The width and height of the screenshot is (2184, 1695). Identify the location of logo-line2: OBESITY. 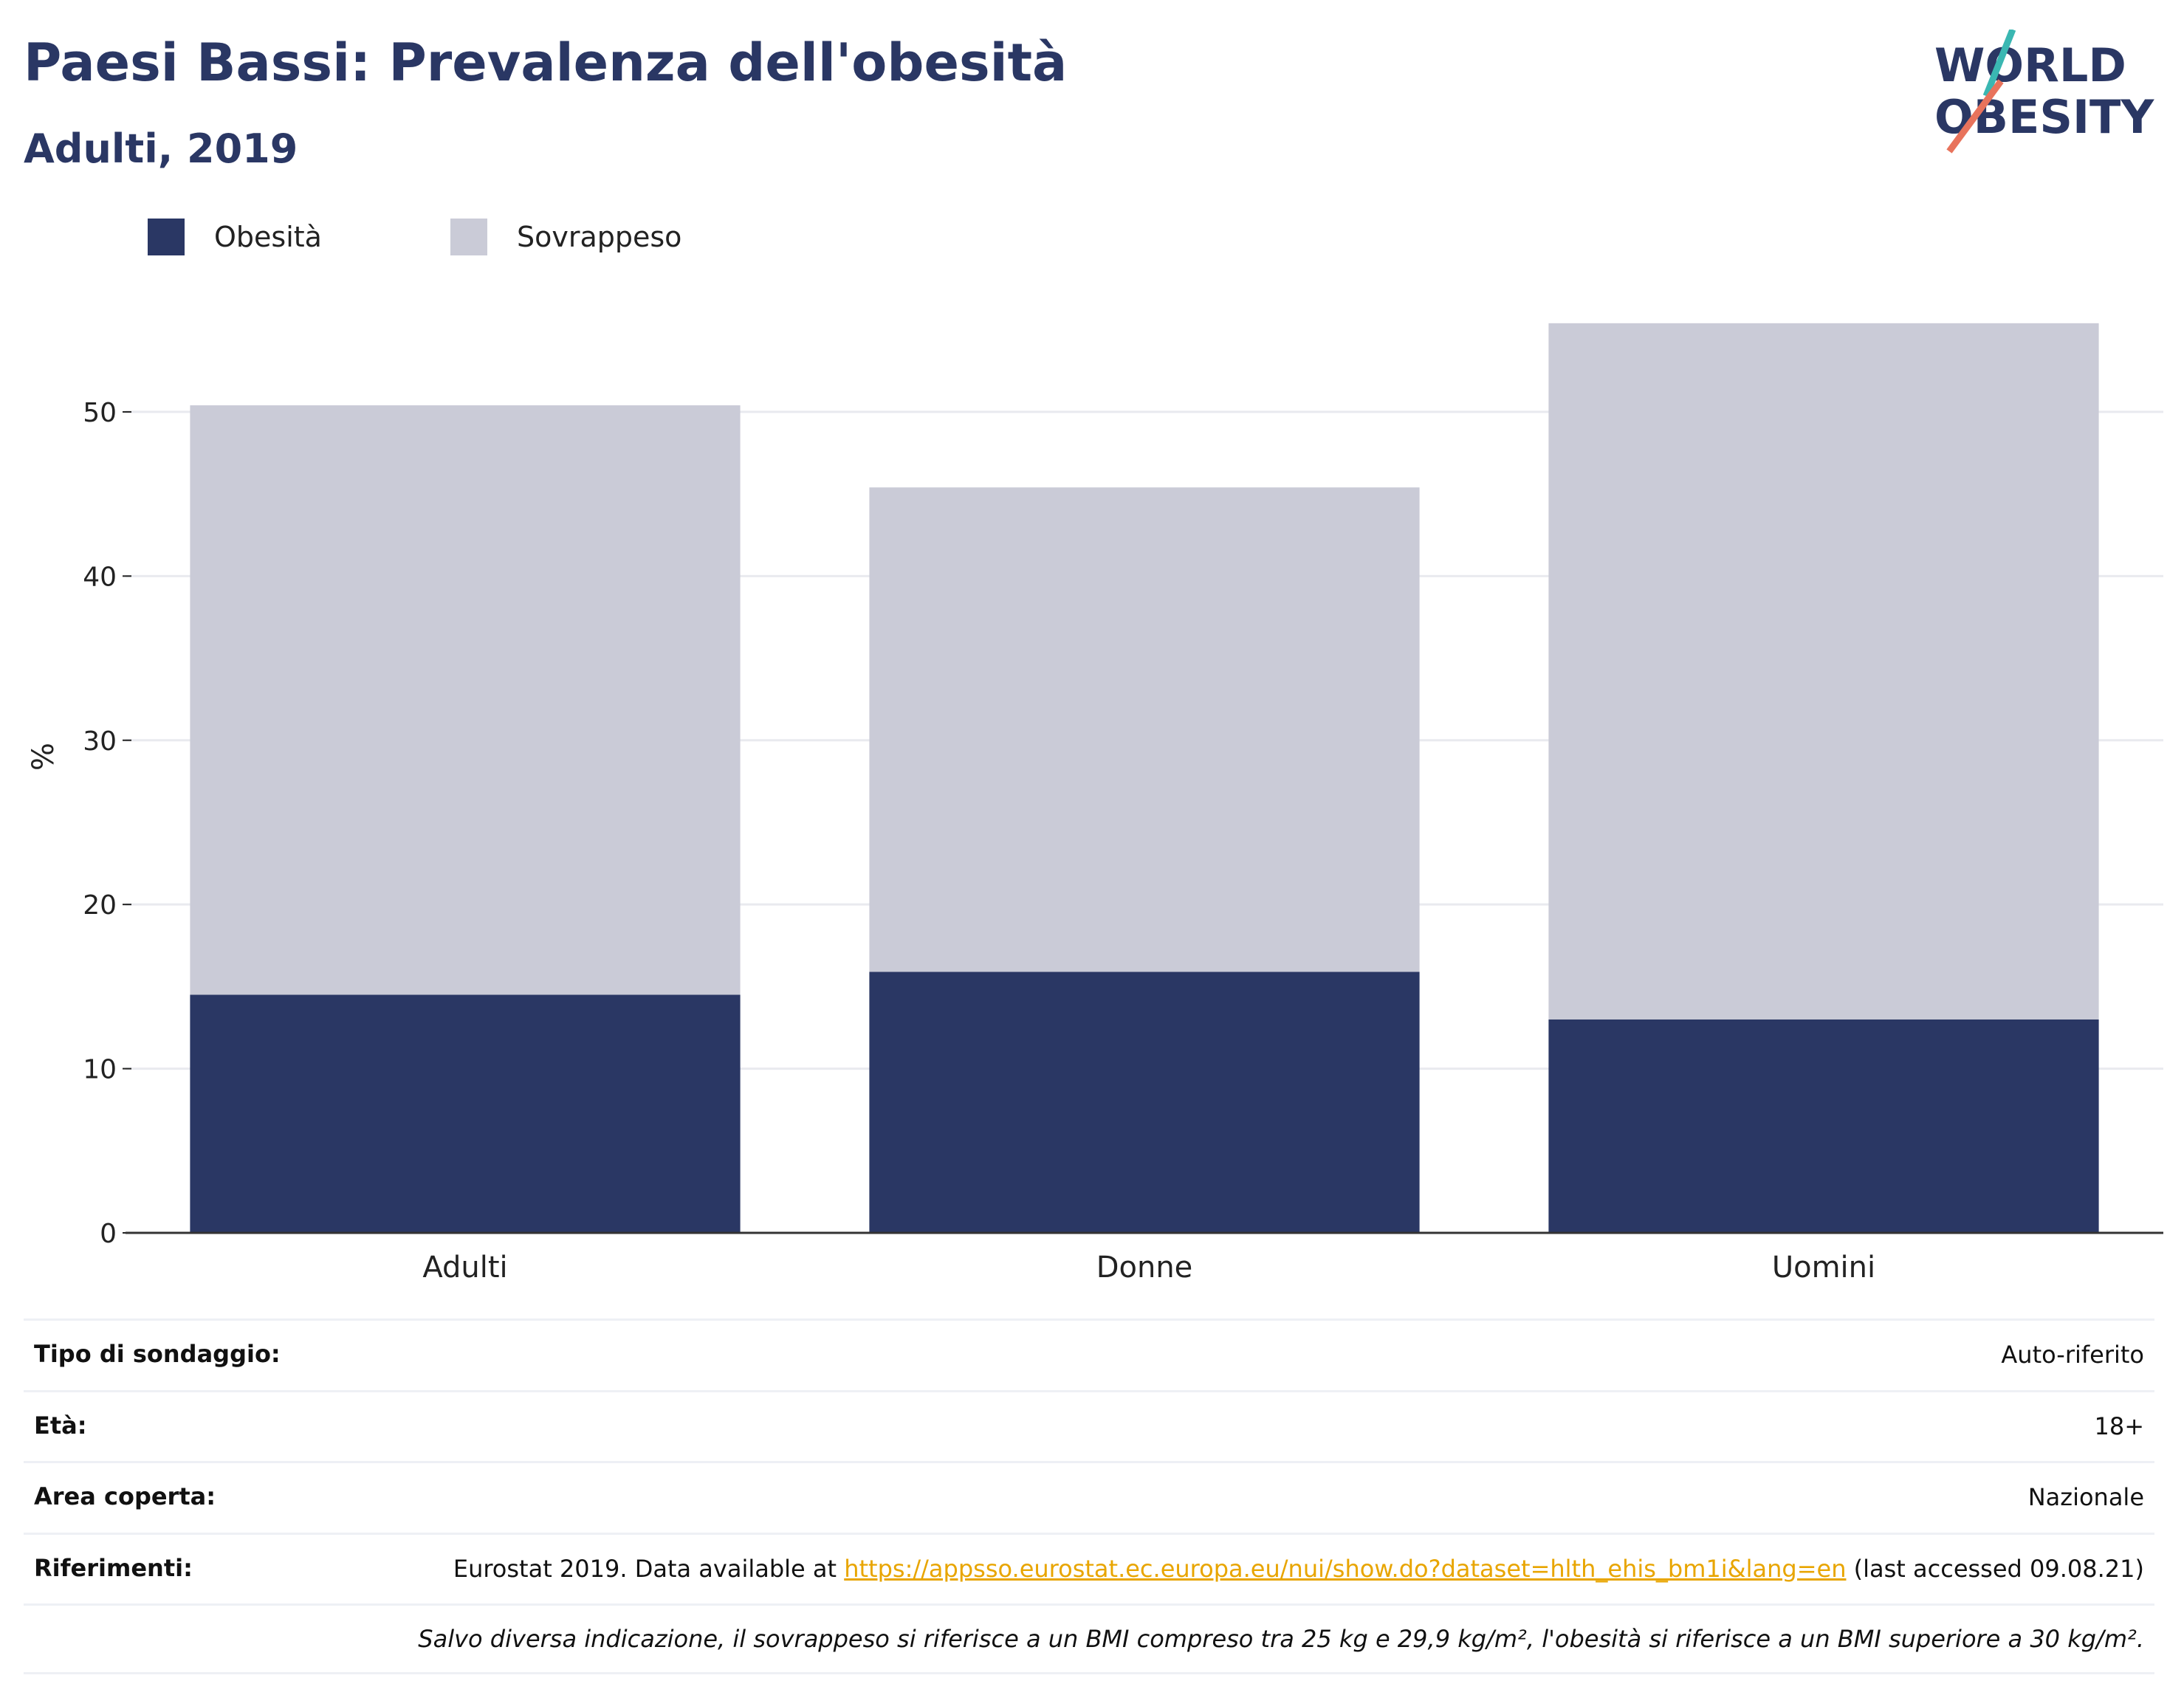
(2044, 117).